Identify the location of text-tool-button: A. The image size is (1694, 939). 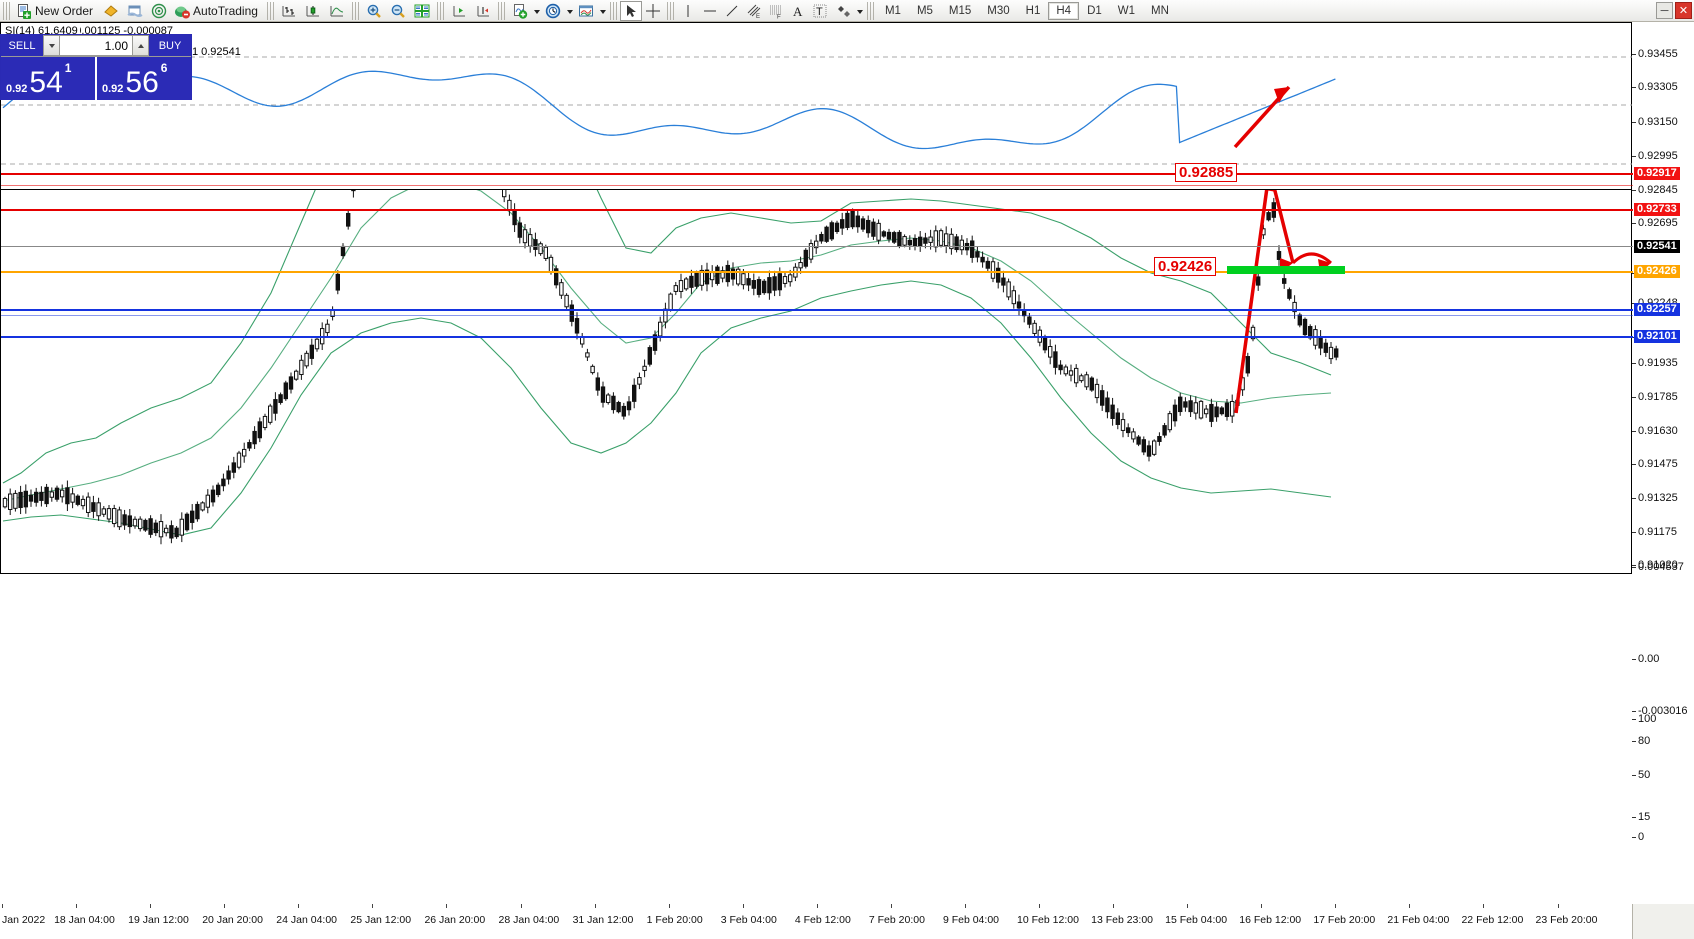
(798, 11).